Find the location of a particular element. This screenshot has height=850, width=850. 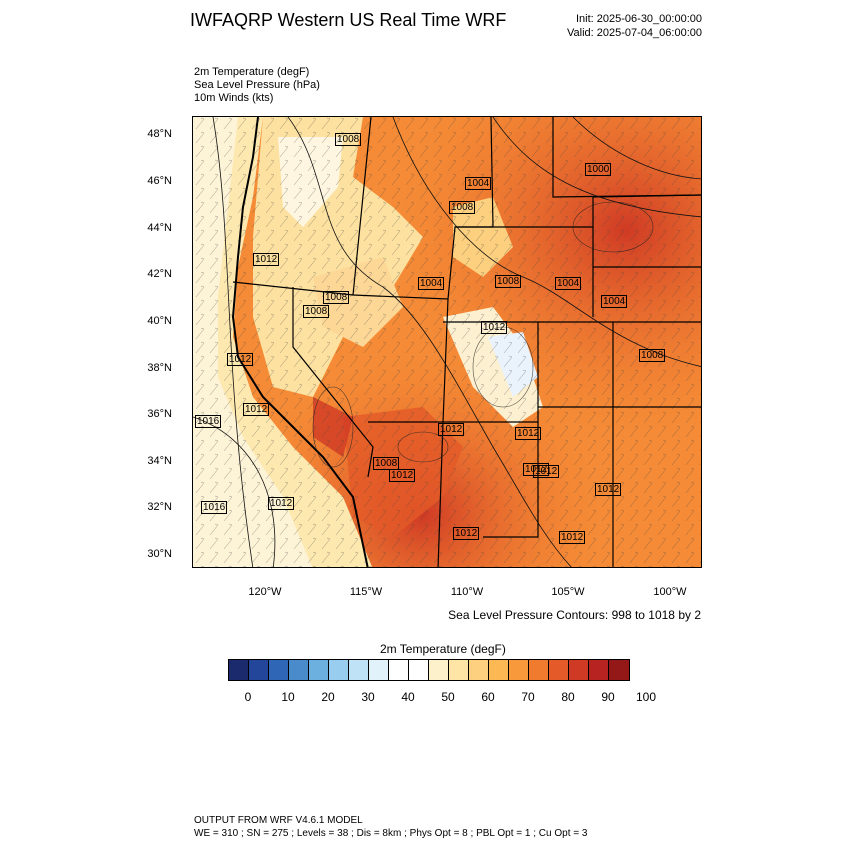

lat-label: 42°N is located at coordinates (159, 274).